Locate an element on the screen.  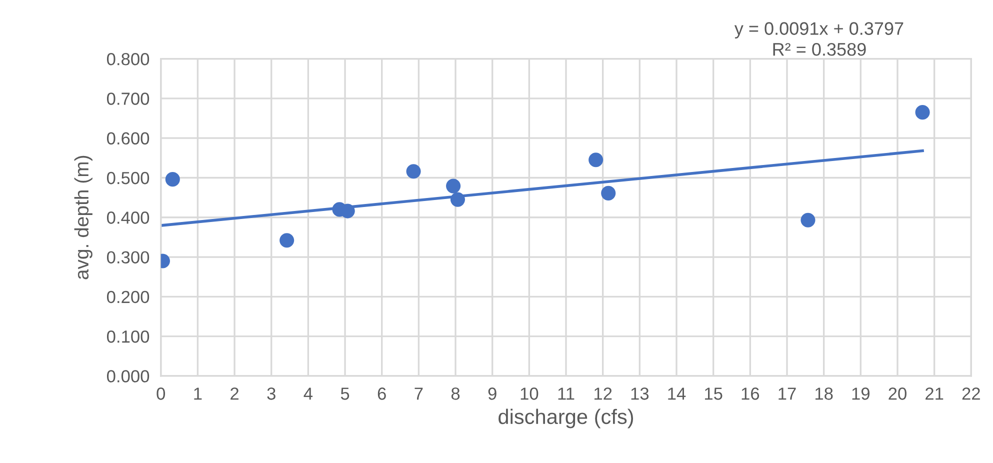
x-tick-label: 16 is located at coordinates (751, 394).